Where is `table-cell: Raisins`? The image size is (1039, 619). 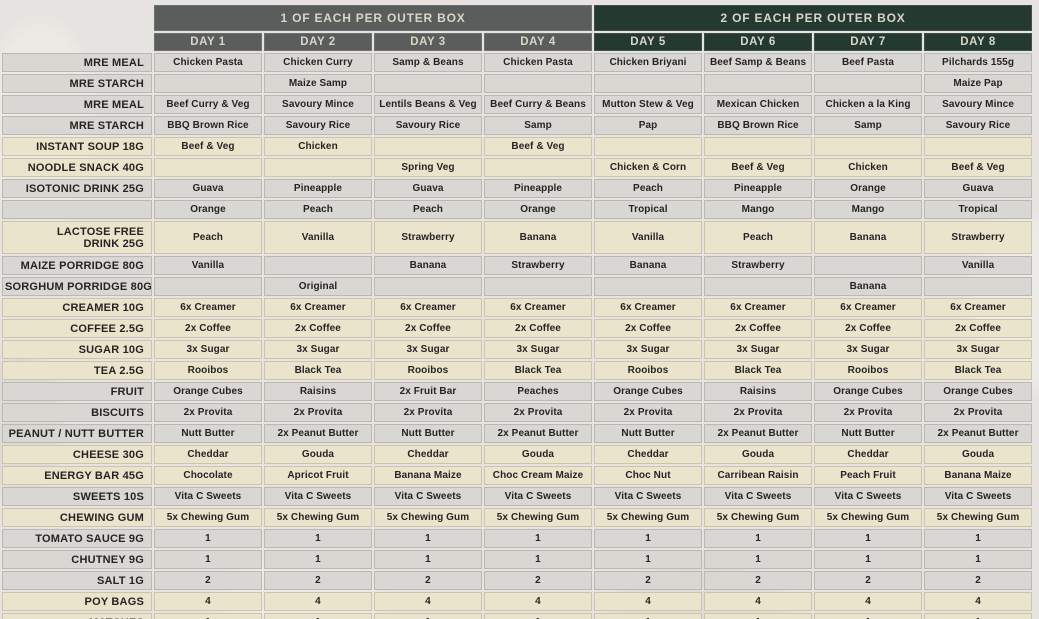 table-cell: Raisins is located at coordinates (758, 391).